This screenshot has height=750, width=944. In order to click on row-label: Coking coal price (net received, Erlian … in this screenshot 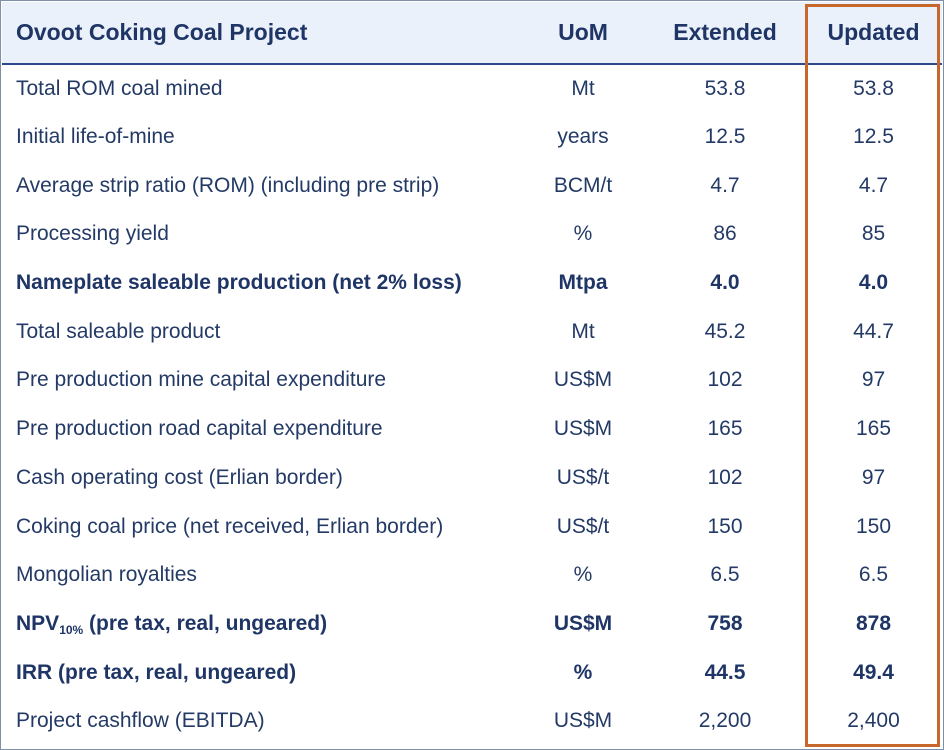, I will do `click(230, 526)`.